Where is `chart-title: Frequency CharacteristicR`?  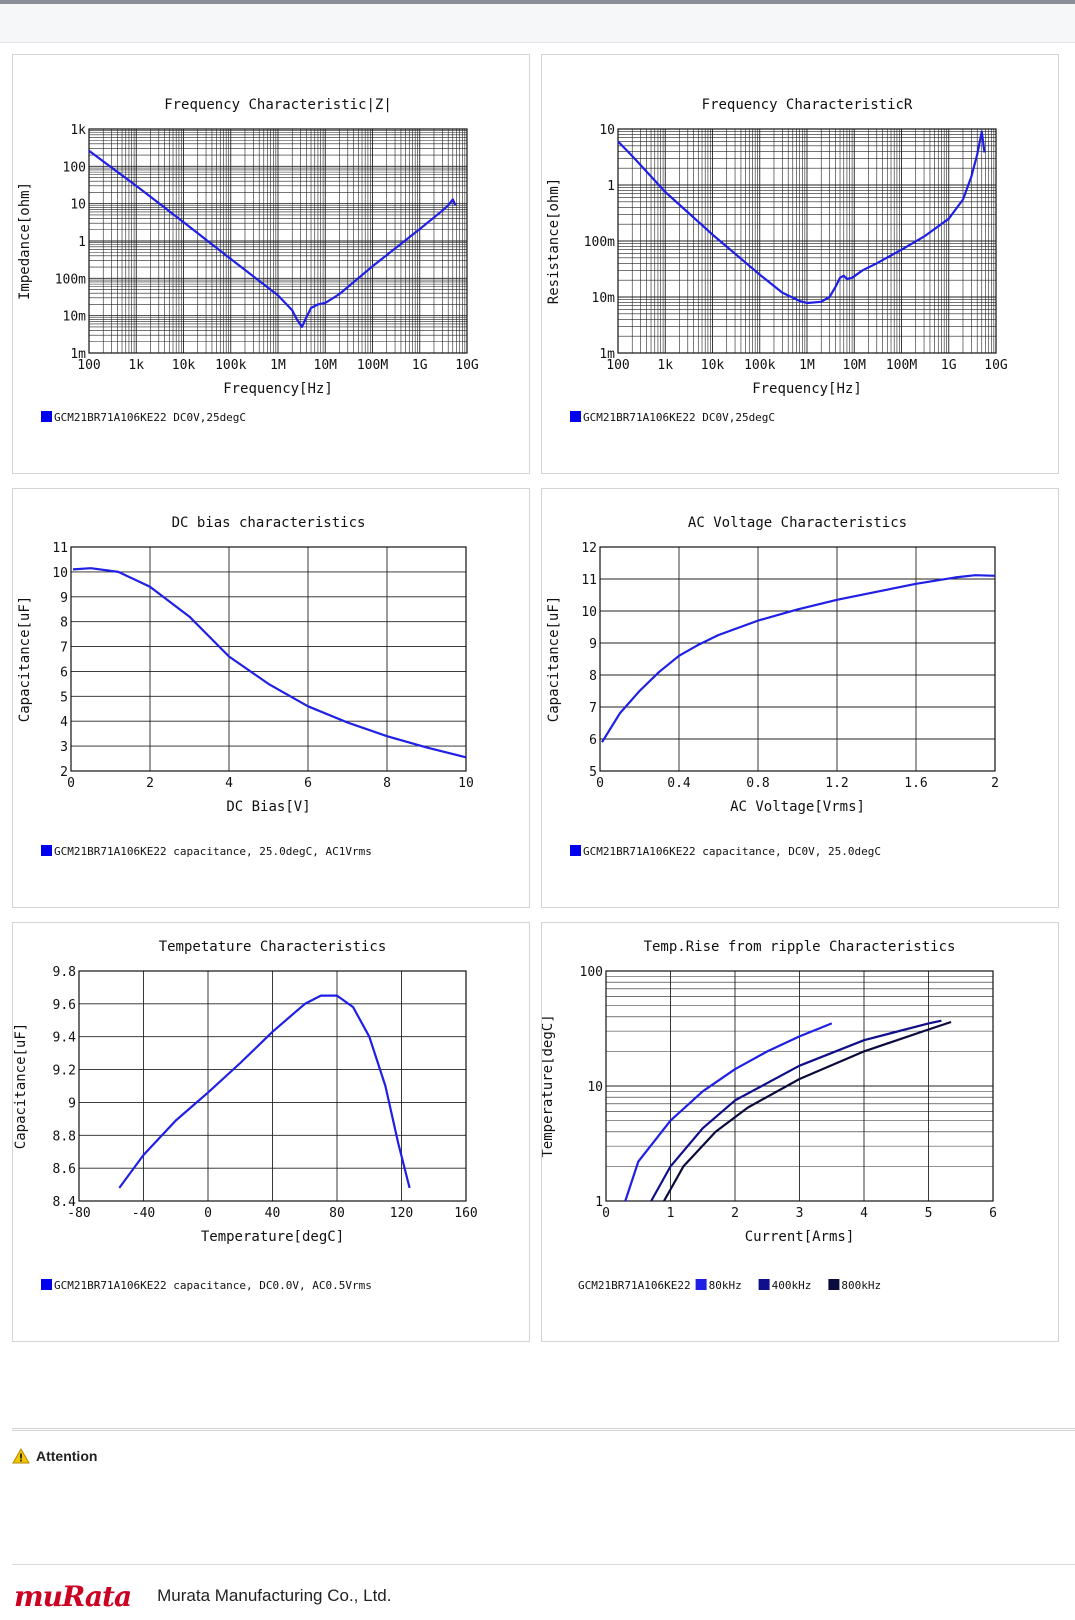
chart-title: Frequency CharacteristicR is located at coordinates (807, 105).